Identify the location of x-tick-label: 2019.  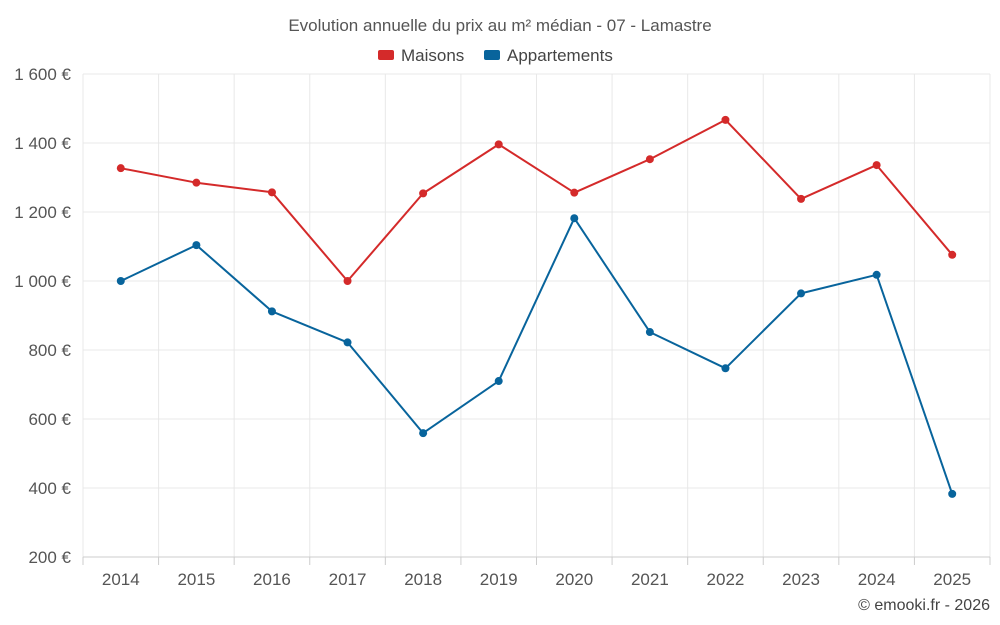
(499, 579).